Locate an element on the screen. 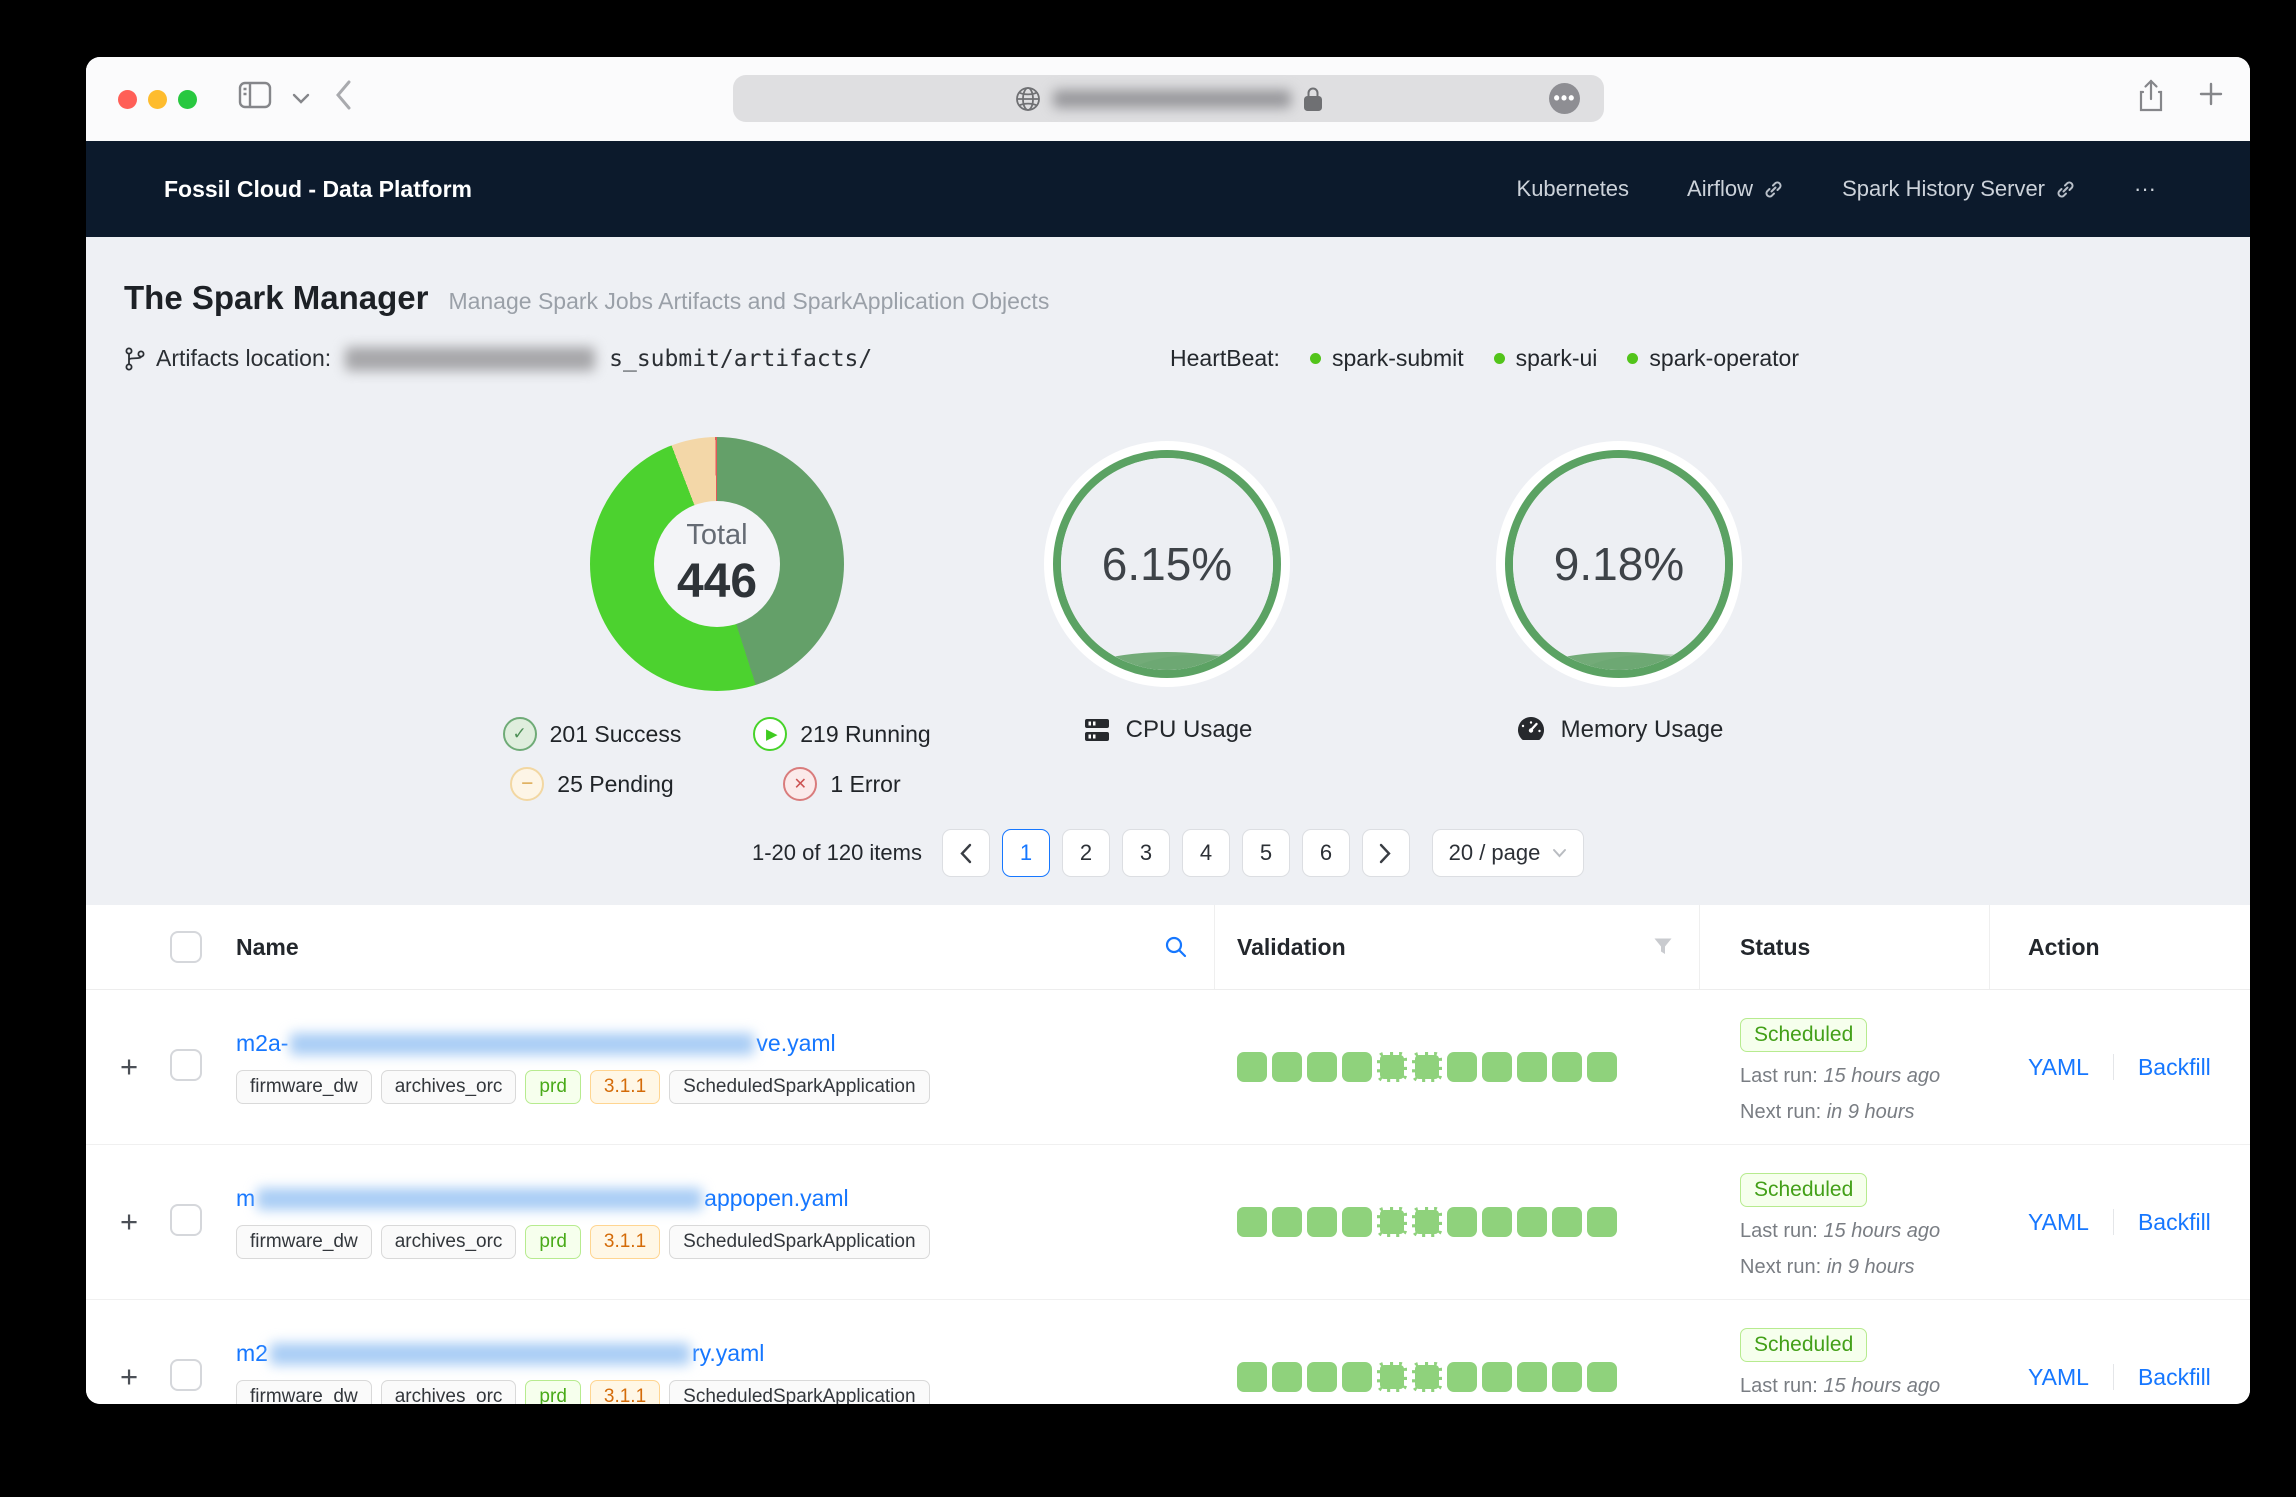 Image resolution: width=2296 pixels, height=1497 pixels. memory-usage-value: 9.18% is located at coordinates (1619, 564).